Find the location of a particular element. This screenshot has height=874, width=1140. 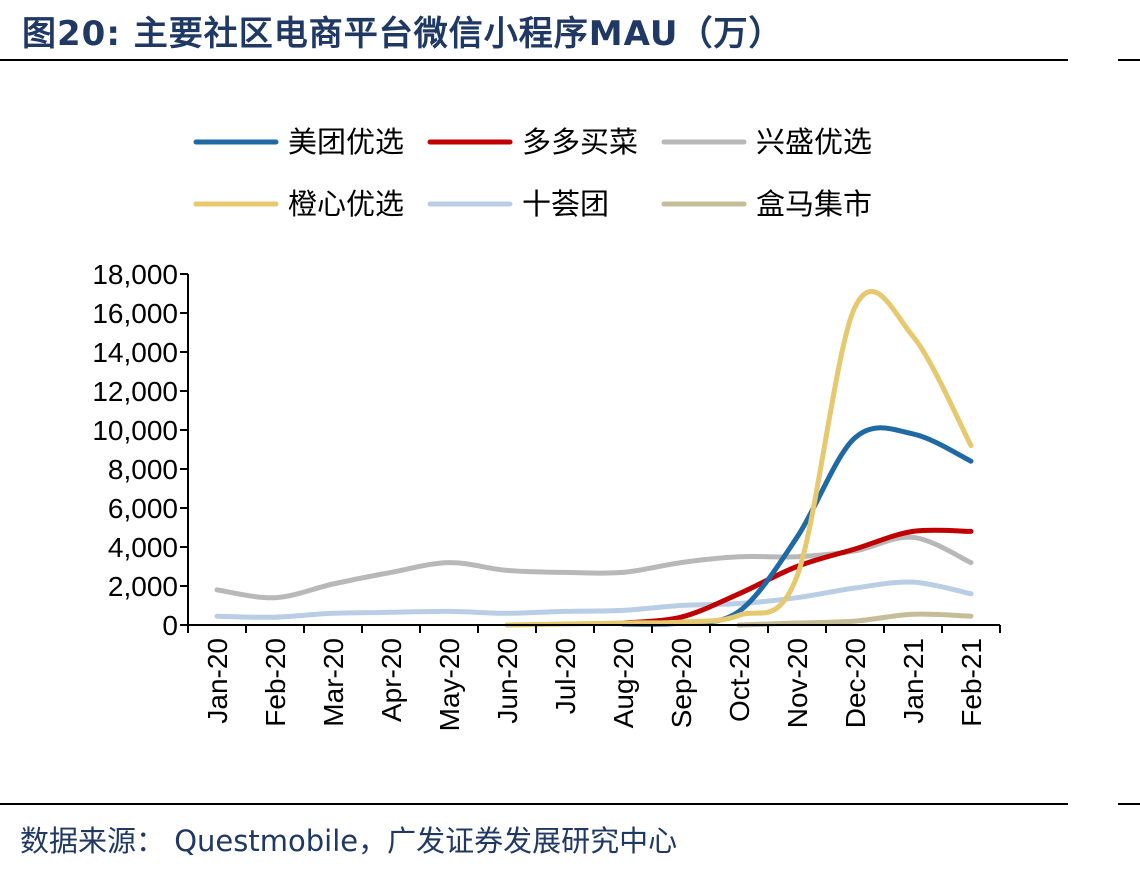

legend-label: 美团优选 is located at coordinates (346, 142).